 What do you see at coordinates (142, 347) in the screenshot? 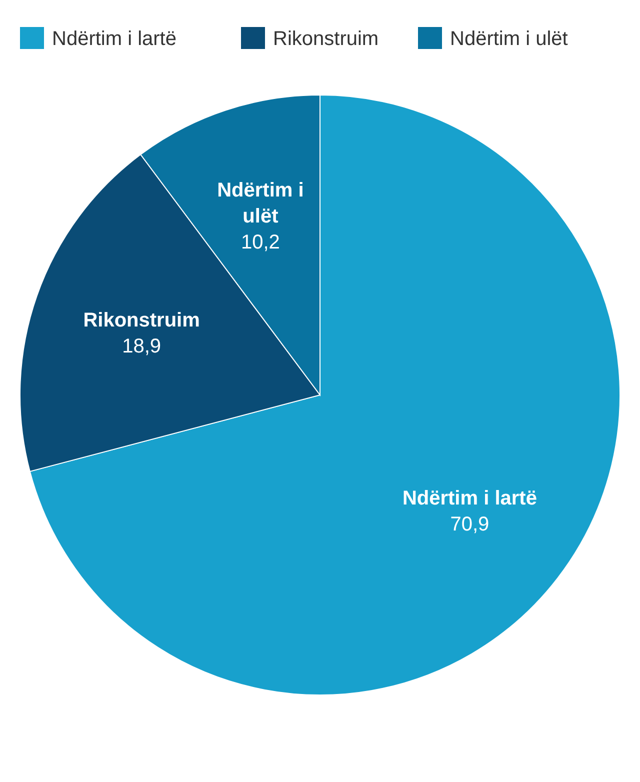
I see `data-label: 18,9` at bounding box center [142, 347].